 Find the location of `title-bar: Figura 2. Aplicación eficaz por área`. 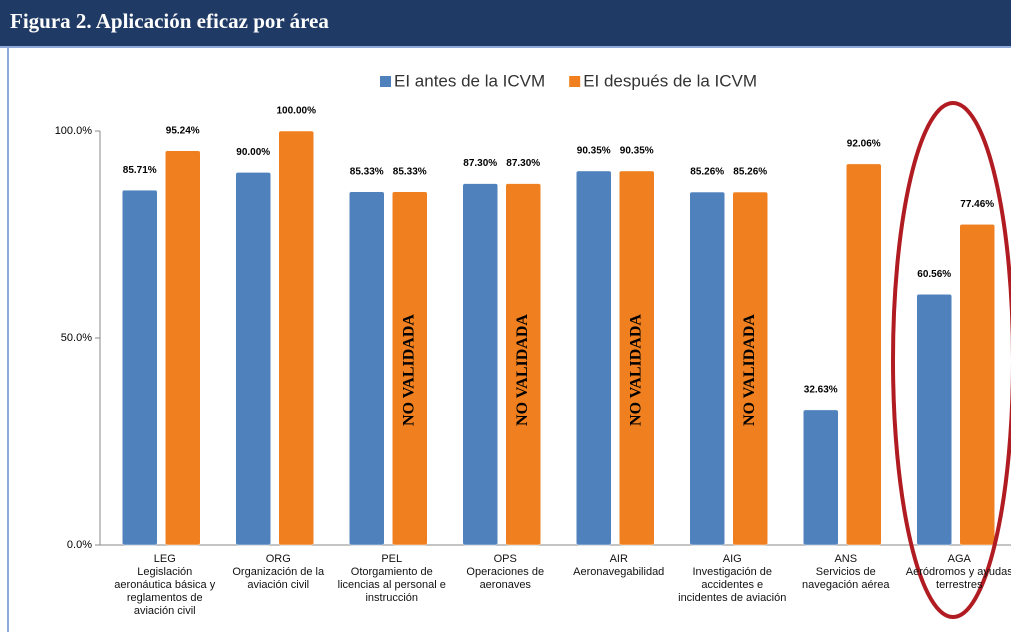

title-bar: Figura 2. Aplicación eficaz por área is located at coordinates (505, 24).